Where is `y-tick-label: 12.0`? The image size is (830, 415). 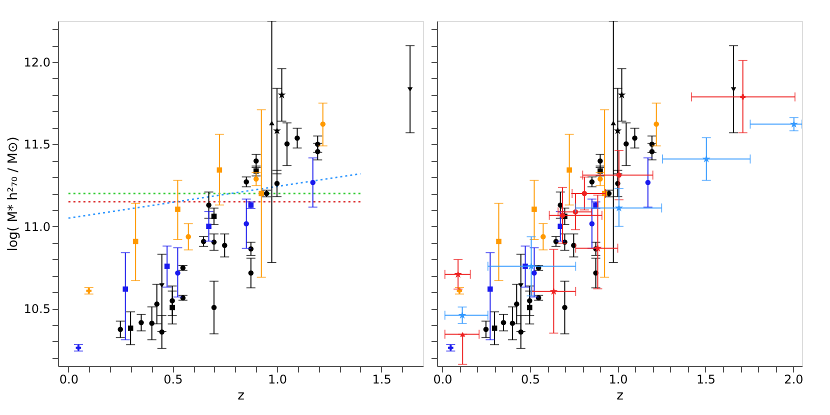 y-tick-label: 12.0 is located at coordinates (37, 63).